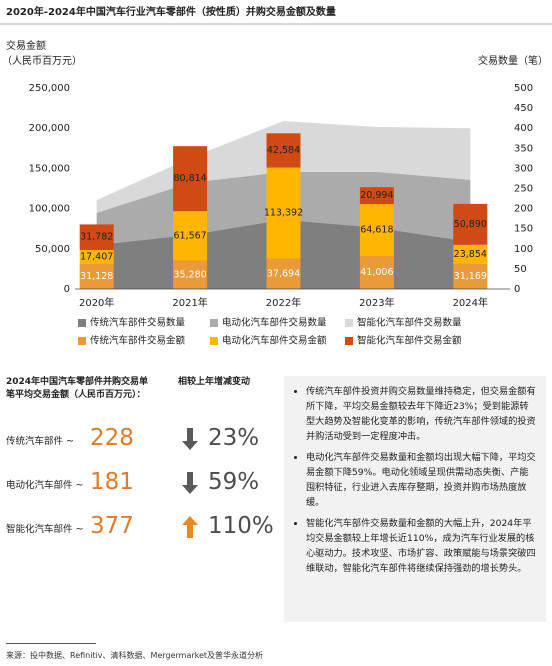  I want to click on data-label: 50,890, so click(470, 224).